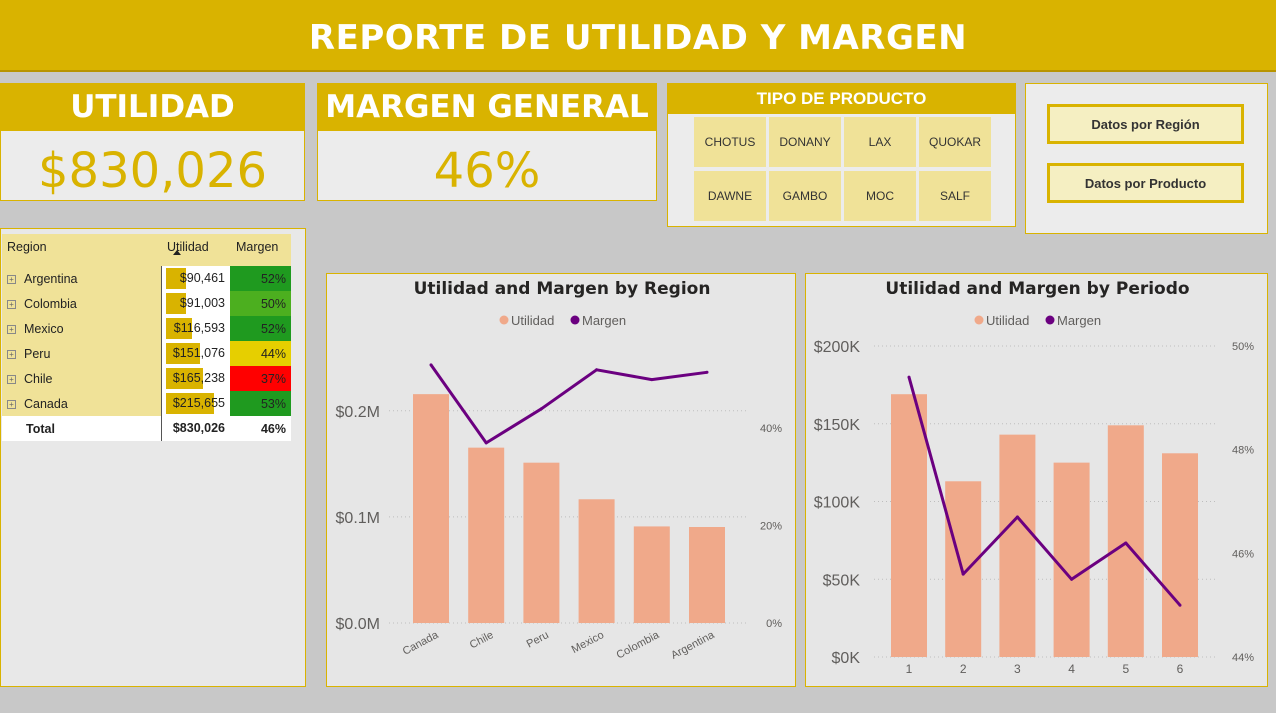  I want to click on y-right-tick-label: 44%, so click(1243, 658).